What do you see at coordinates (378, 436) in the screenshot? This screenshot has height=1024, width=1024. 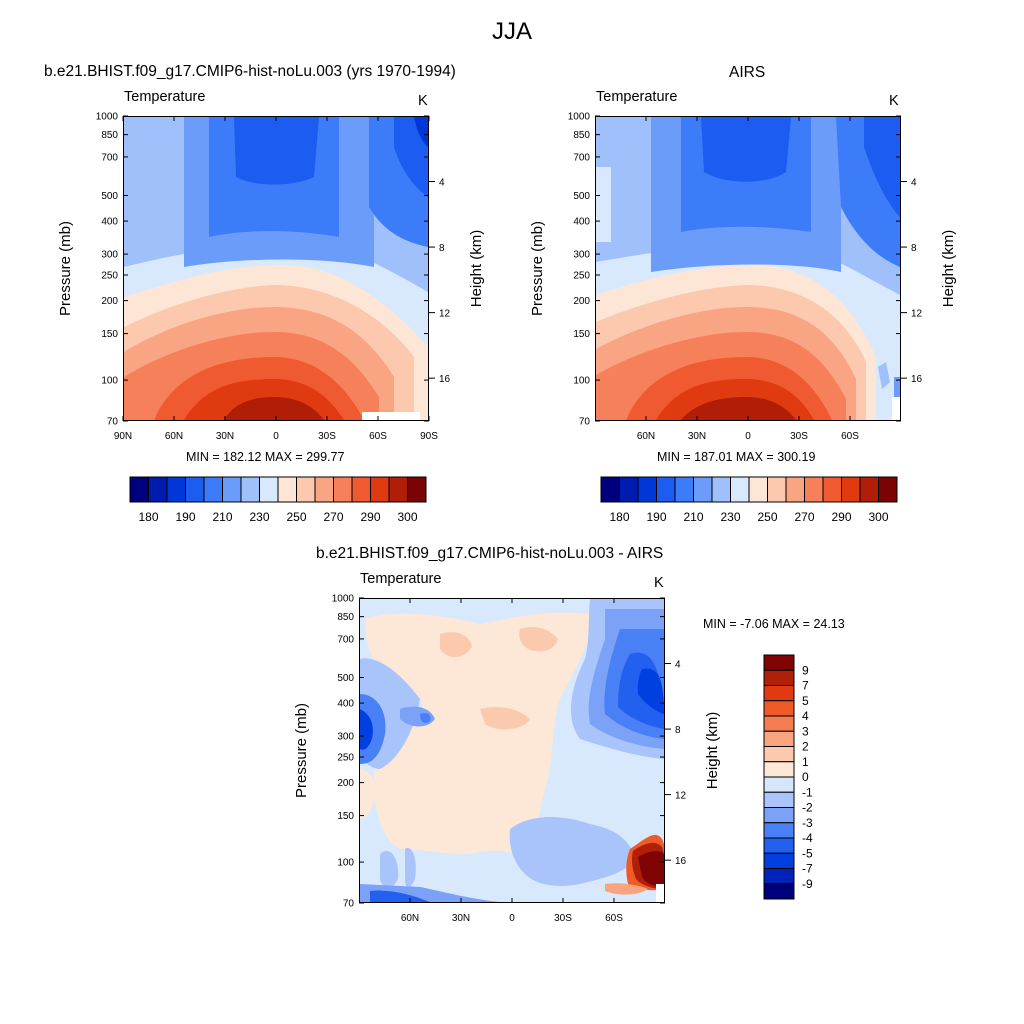 I see `panel1-x-tick-label: 60S` at bounding box center [378, 436].